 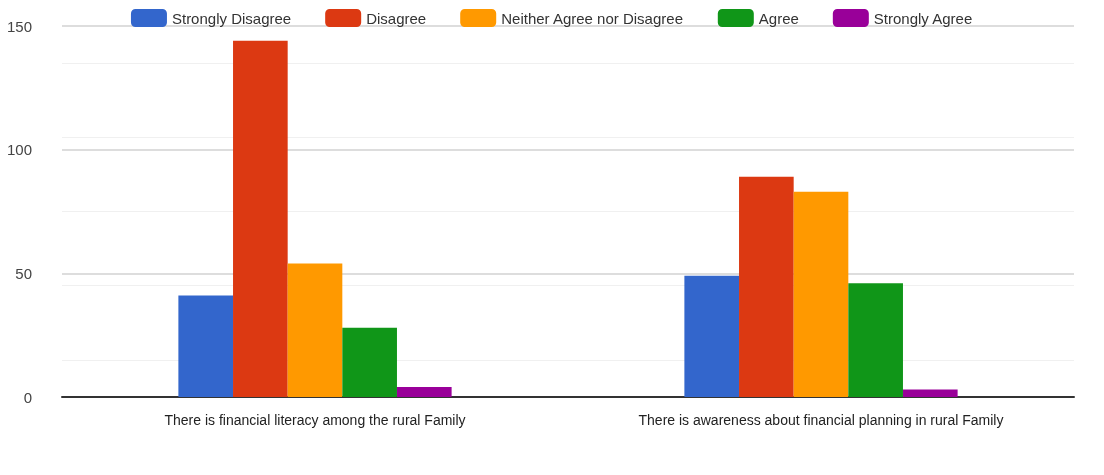 I want to click on x-tick-label: There is financial literacy among the rural Family, so click(x=315, y=420).